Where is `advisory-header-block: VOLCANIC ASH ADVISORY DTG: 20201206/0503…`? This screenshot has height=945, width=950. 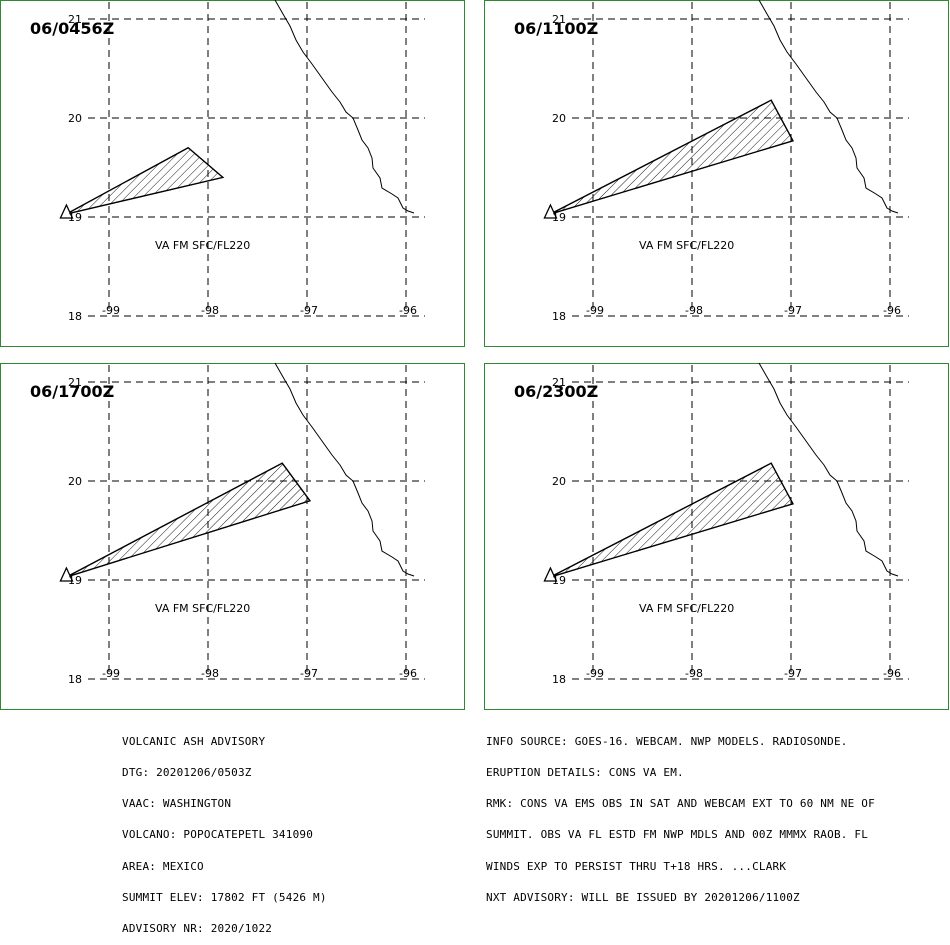 advisory-header-block: VOLCANIC ASH ADVISORY DTG: 20201206/0503… is located at coordinates (224, 830).